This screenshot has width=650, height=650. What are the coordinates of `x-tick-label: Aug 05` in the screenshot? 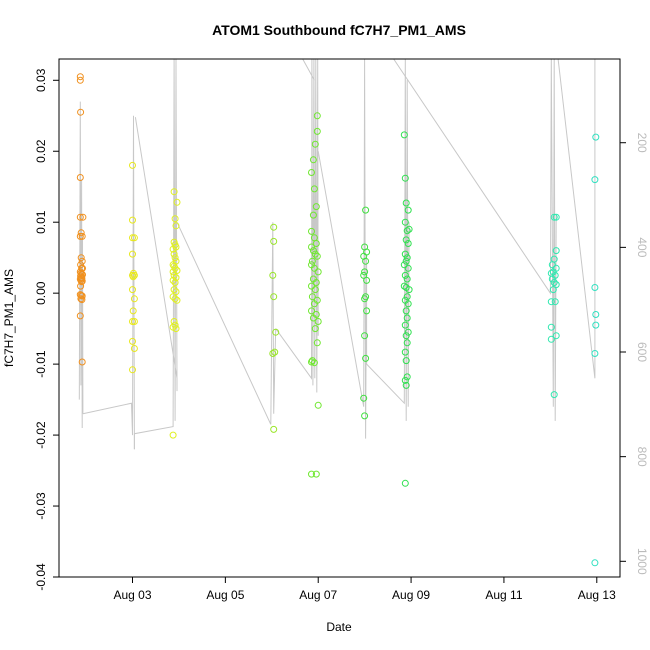 It's located at (225, 595).